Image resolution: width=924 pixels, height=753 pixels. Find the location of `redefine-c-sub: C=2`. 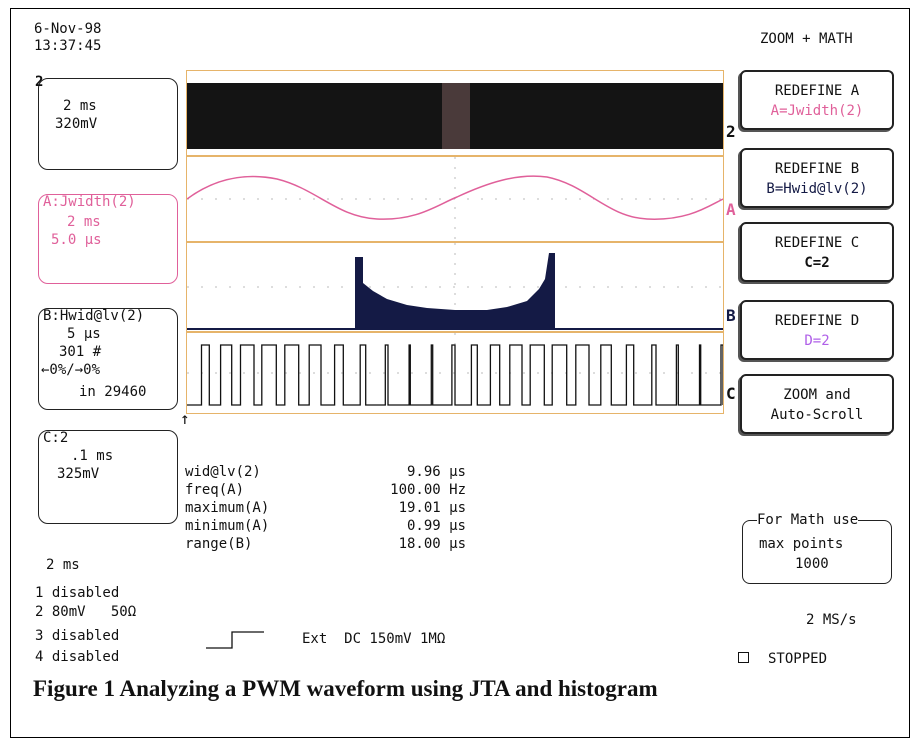

redefine-c-sub: C=2 is located at coordinates (817, 263).